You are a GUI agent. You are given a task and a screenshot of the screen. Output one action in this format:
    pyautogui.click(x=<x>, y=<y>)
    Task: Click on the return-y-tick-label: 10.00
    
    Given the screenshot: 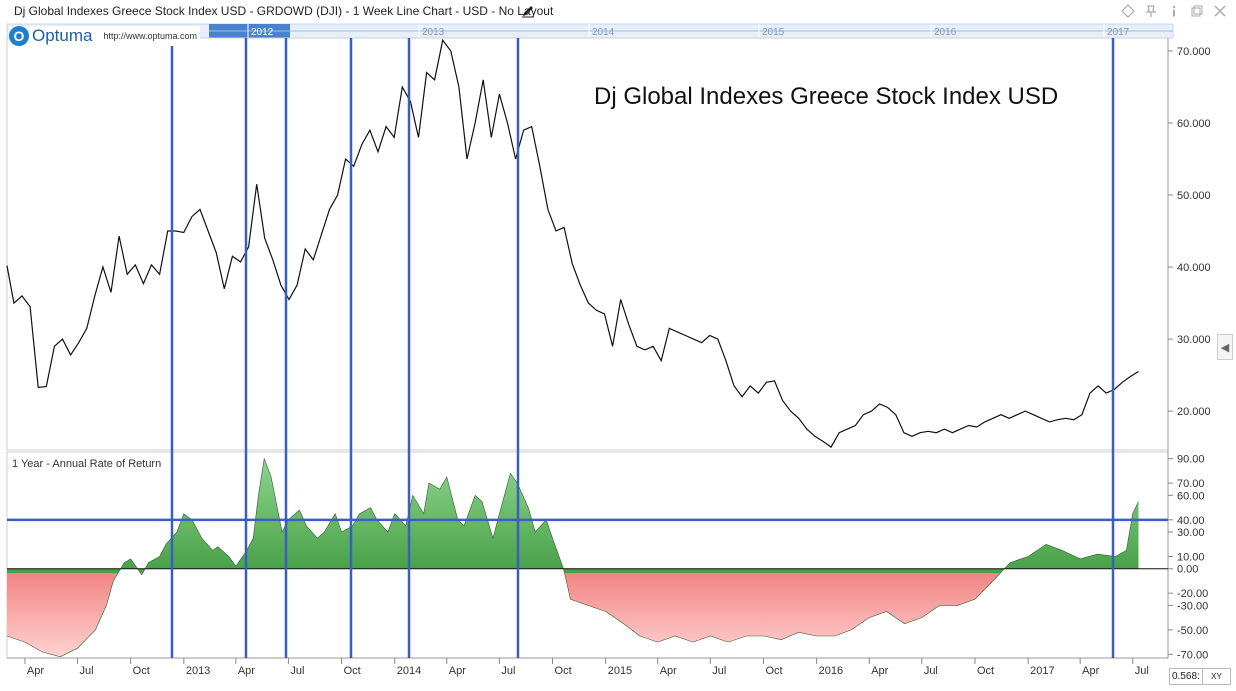 What is the action you would take?
    pyautogui.click(x=1191, y=558)
    